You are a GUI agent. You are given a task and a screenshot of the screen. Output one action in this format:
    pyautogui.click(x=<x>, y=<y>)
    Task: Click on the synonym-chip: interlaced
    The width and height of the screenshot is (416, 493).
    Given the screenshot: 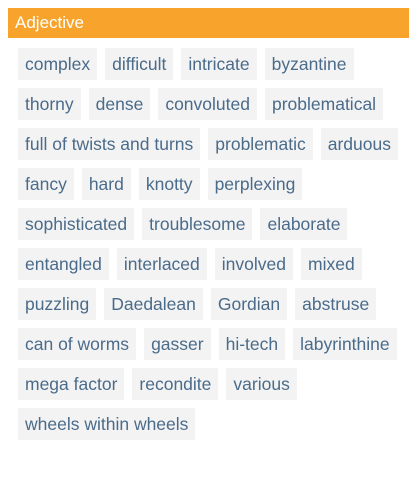 What is the action you would take?
    pyautogui.click(x=162, y=264)
    